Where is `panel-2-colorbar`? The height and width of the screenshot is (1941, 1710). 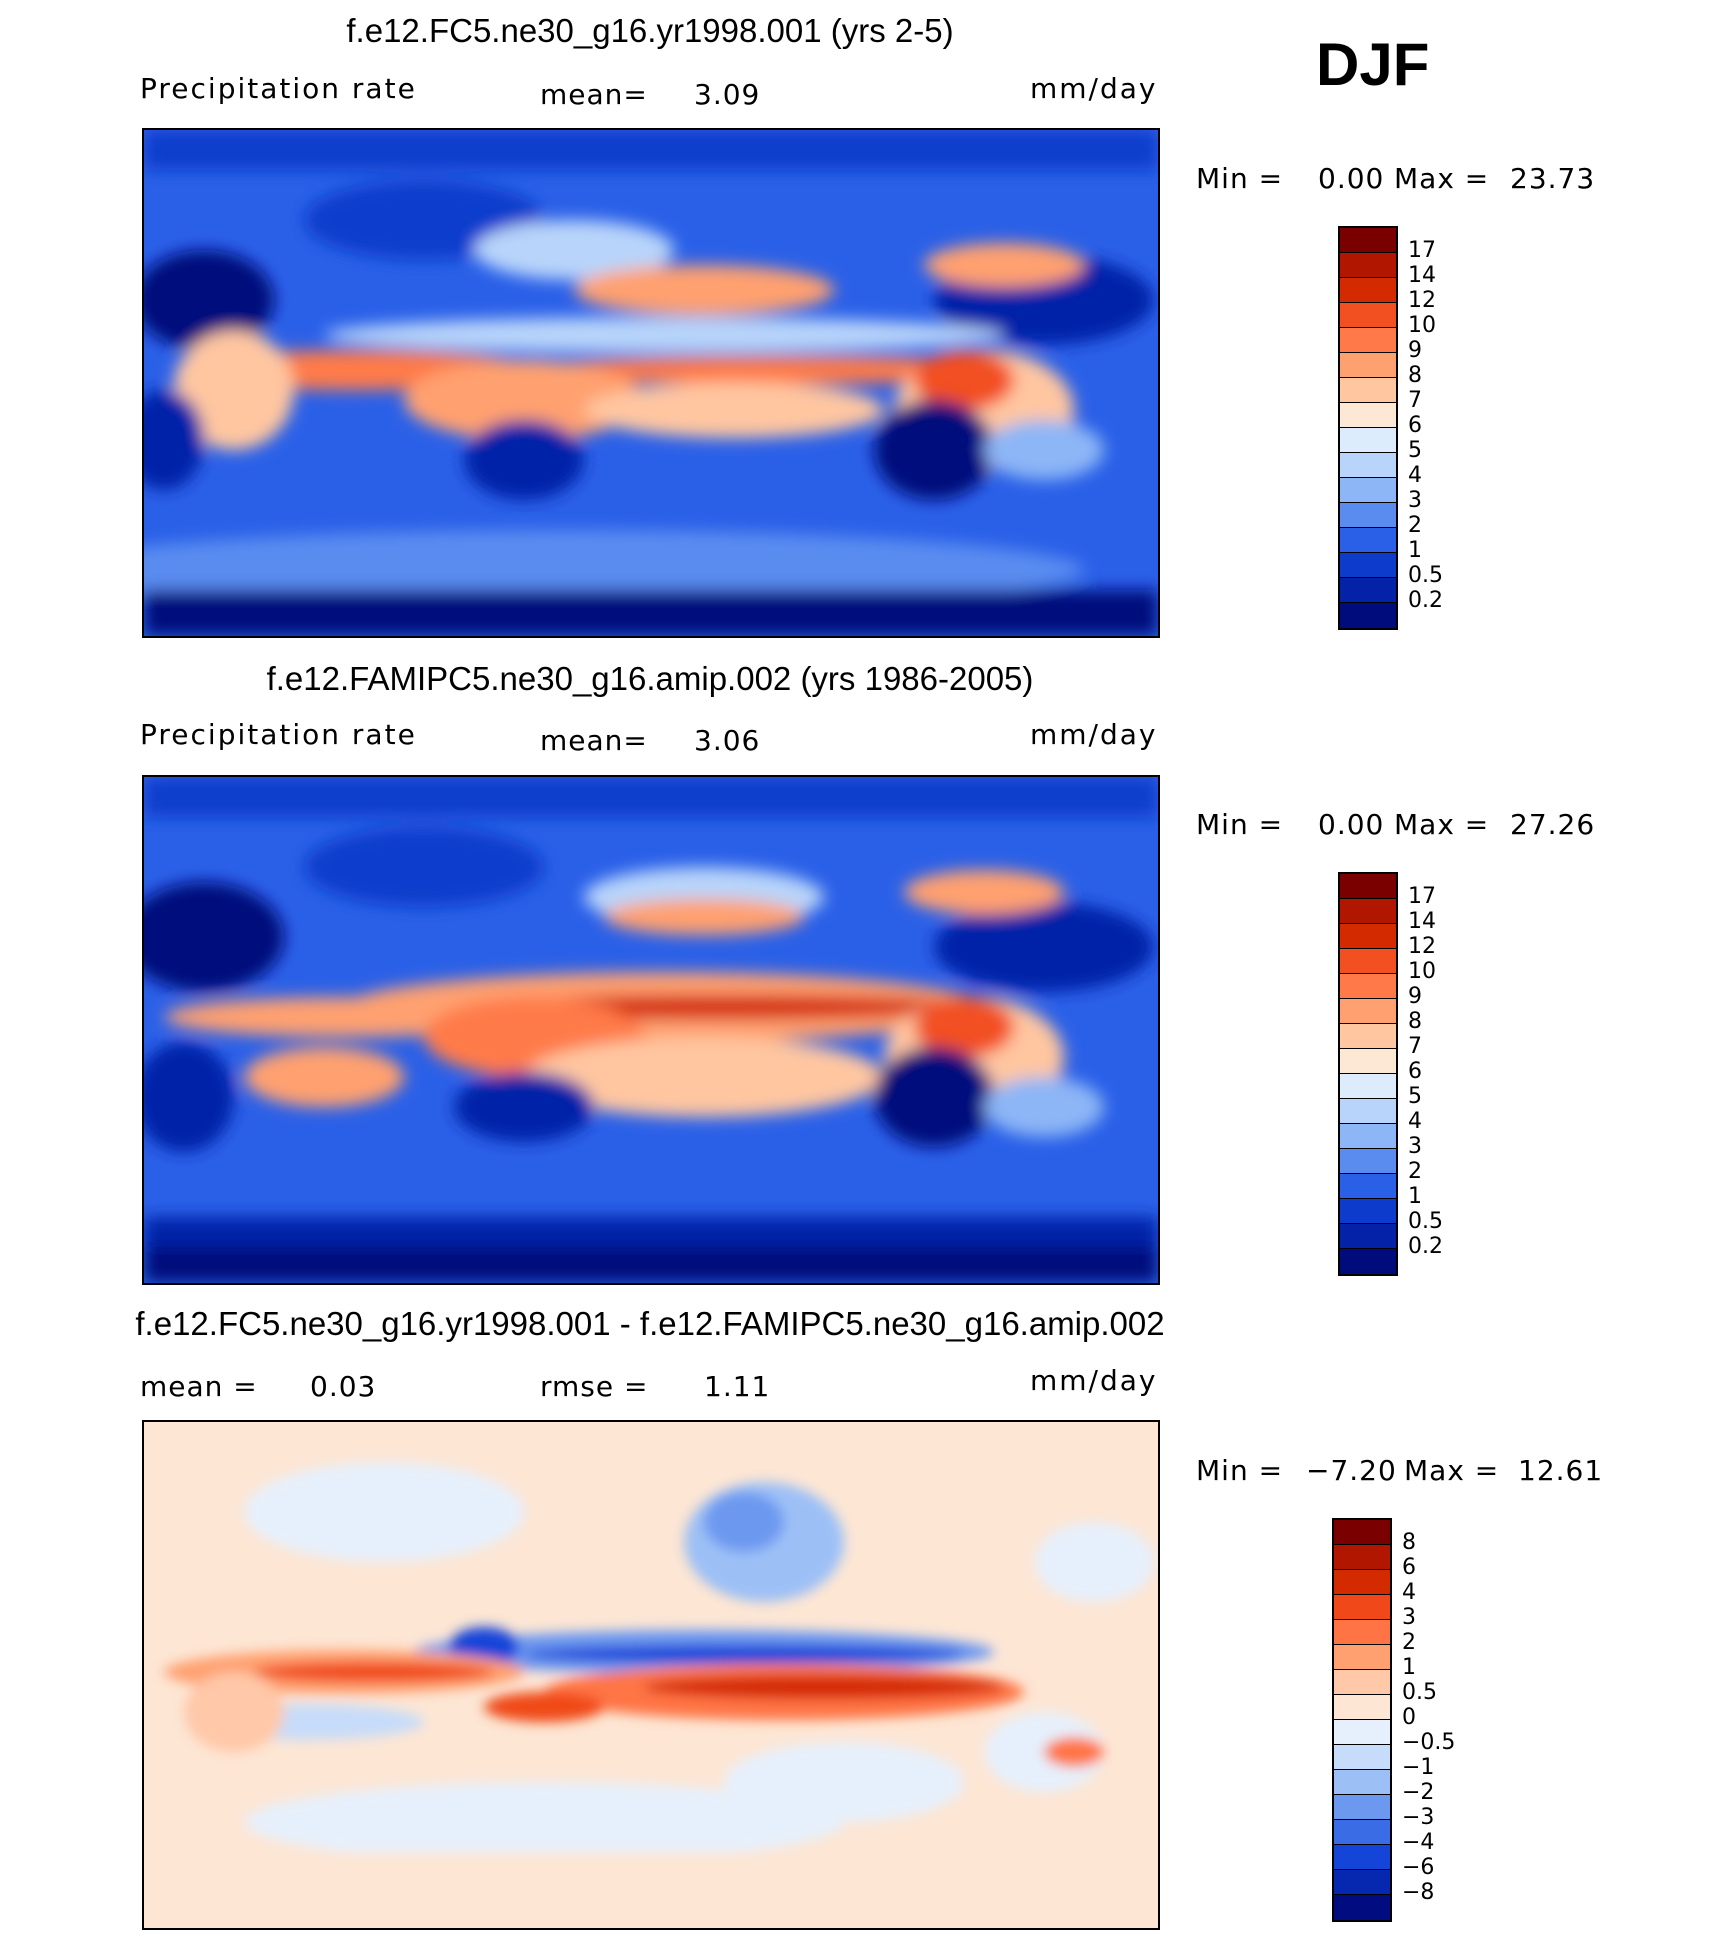
panel-2-colorbar is located at coordinates (1368, 1074).